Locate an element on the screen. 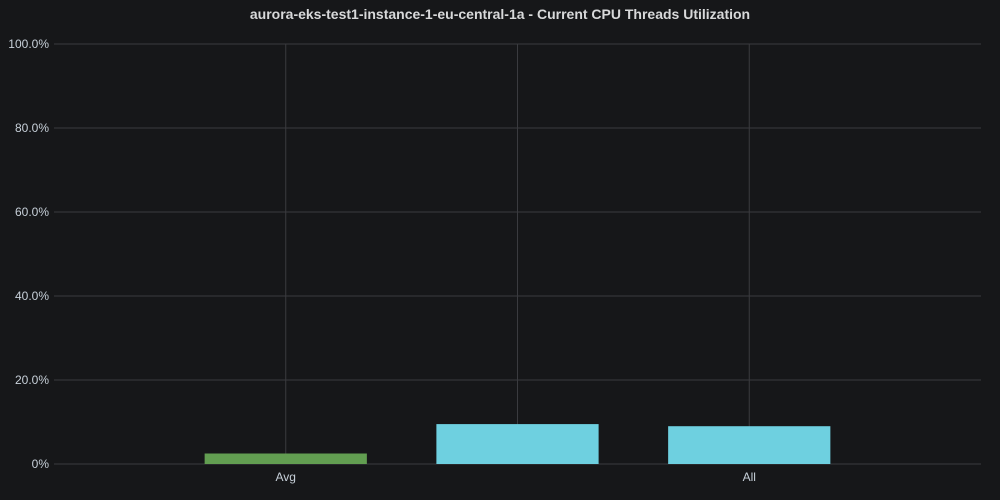 The image size is (1000, 500). y-tick-label: 80.0% is located at coordinates (32, 128).